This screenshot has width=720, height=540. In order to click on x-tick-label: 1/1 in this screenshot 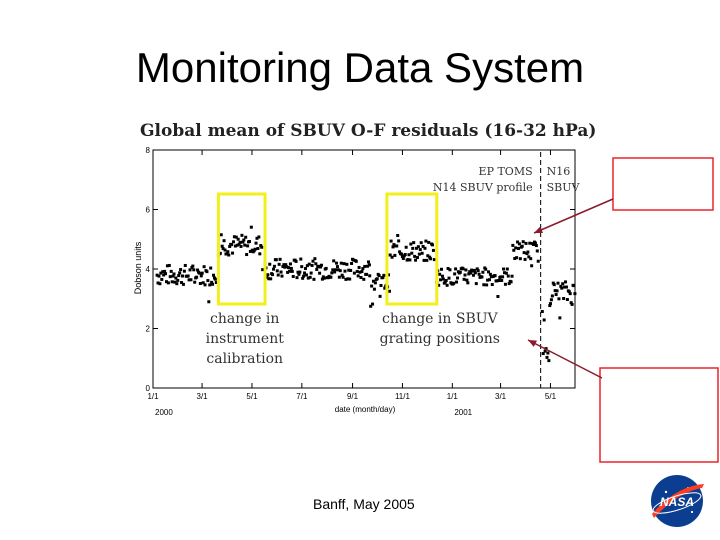, I will do `click(153, 396)`.